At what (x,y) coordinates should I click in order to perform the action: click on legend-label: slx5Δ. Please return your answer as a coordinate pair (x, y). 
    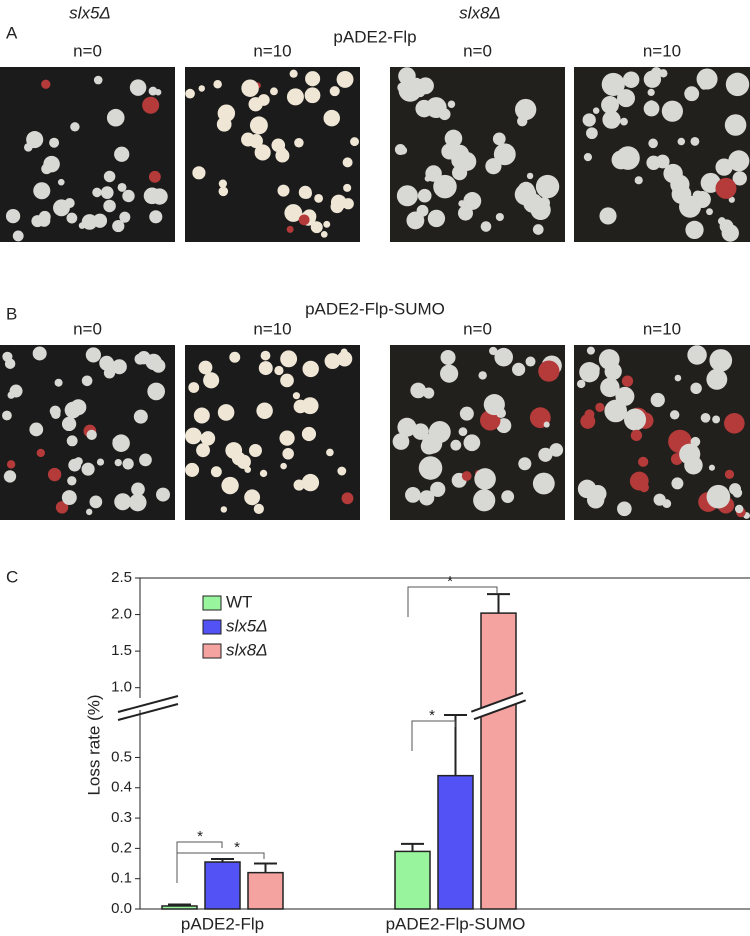
    Looking at the image, I should click on (247, 625).